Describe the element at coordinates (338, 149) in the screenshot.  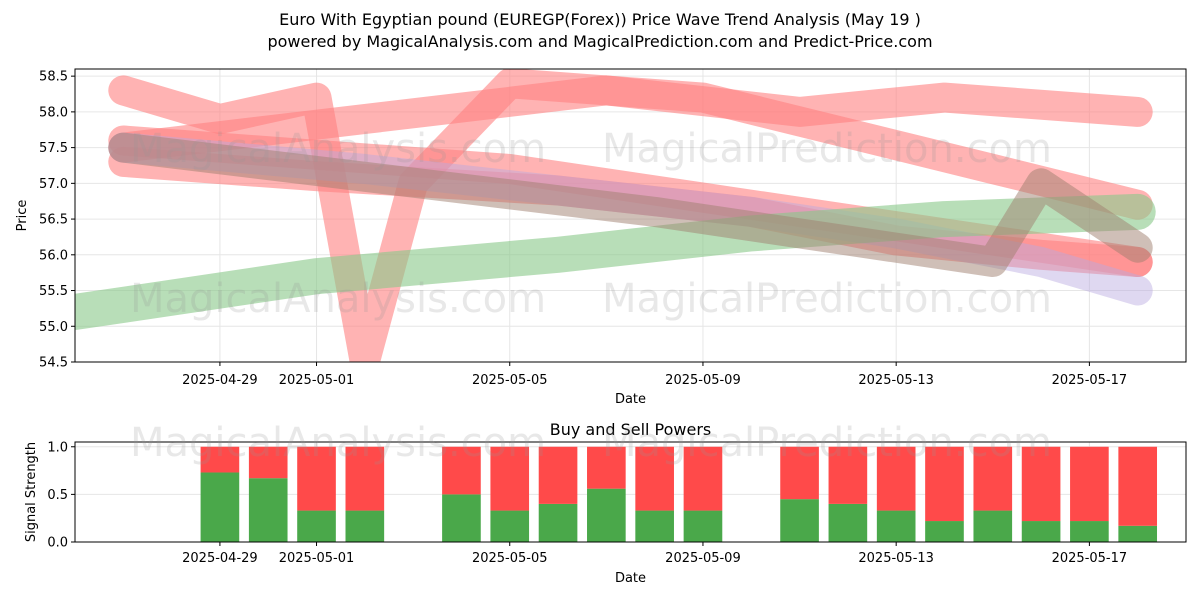
I see `watermark-analysis-1: MagicalAnalysis.com` at that location.